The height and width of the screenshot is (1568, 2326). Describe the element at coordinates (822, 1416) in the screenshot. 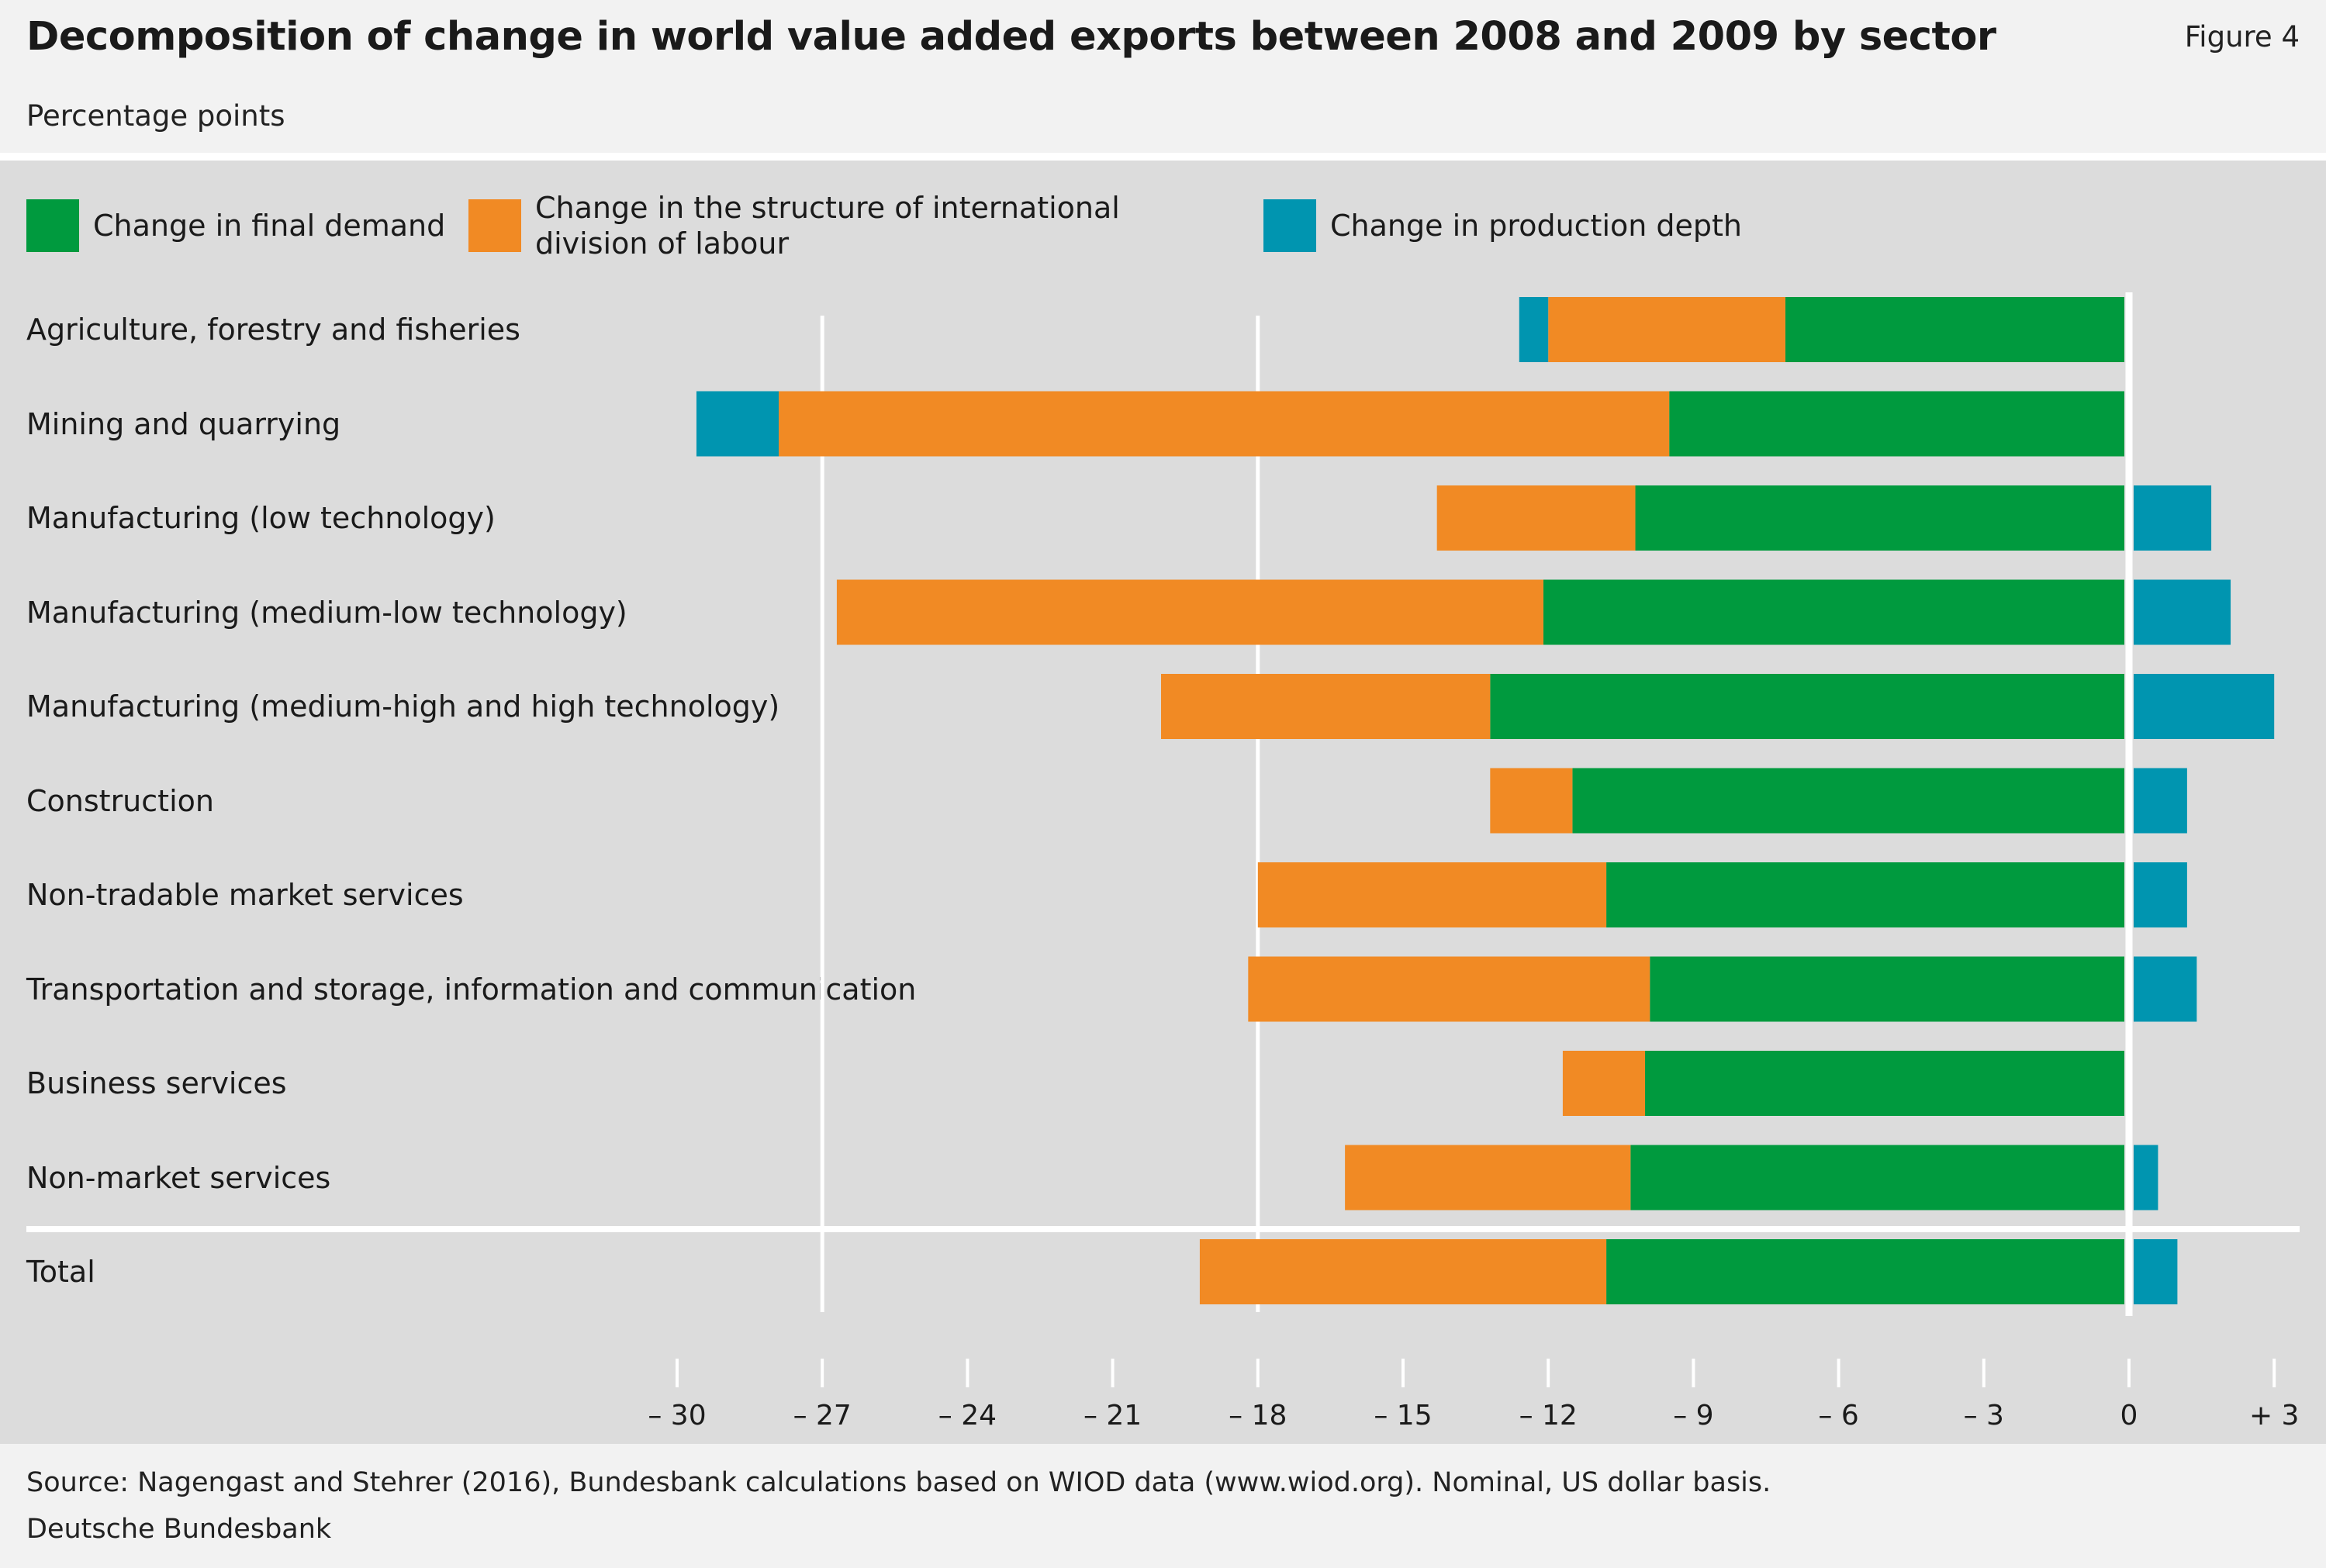

I see `x-tick-label: – 27` at that location.